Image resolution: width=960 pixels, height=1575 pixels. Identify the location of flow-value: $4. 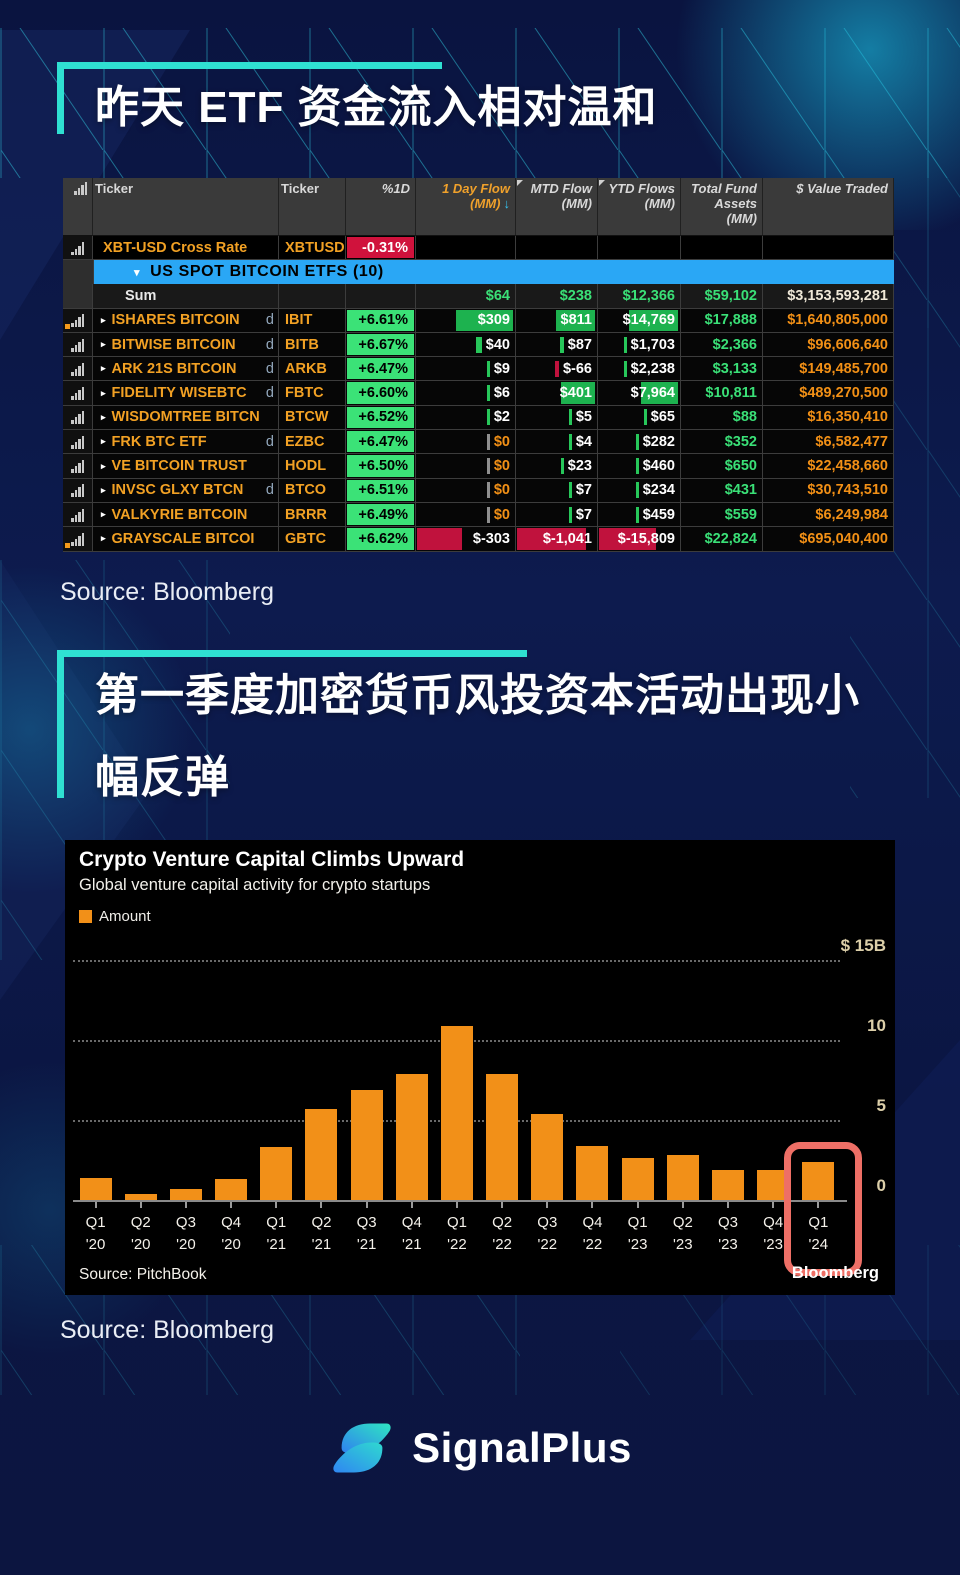
(556, 441).